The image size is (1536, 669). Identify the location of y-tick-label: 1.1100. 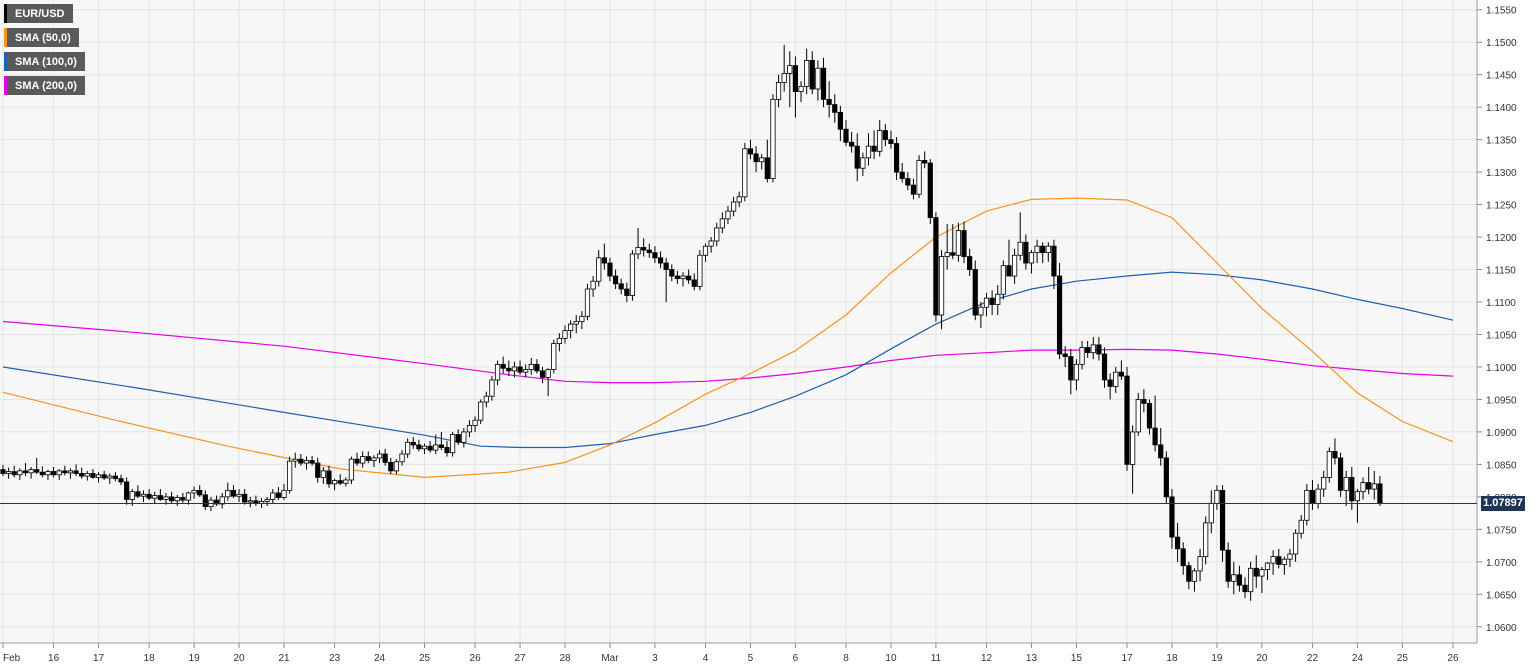
(1501, 303).